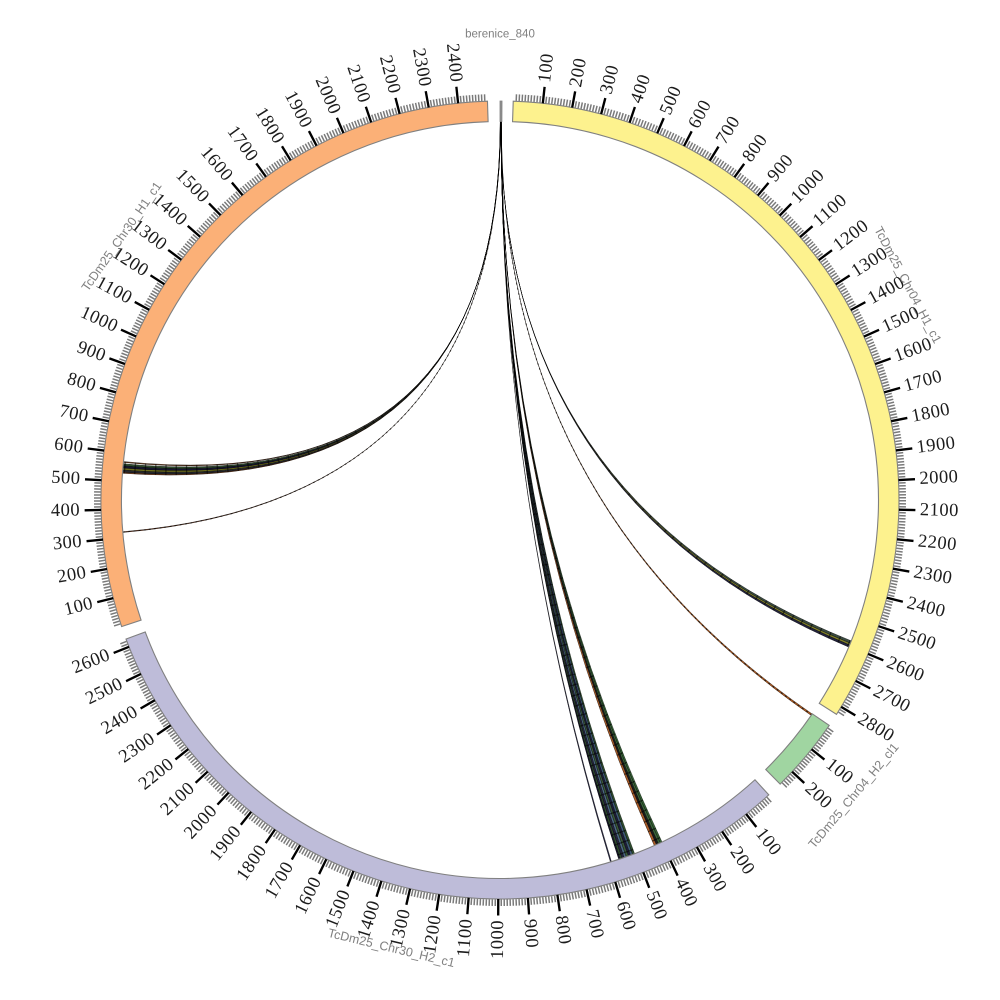  Describe the element at coordinates (66, 510) in the screenshot. I see `svg-text: 400` at that location.